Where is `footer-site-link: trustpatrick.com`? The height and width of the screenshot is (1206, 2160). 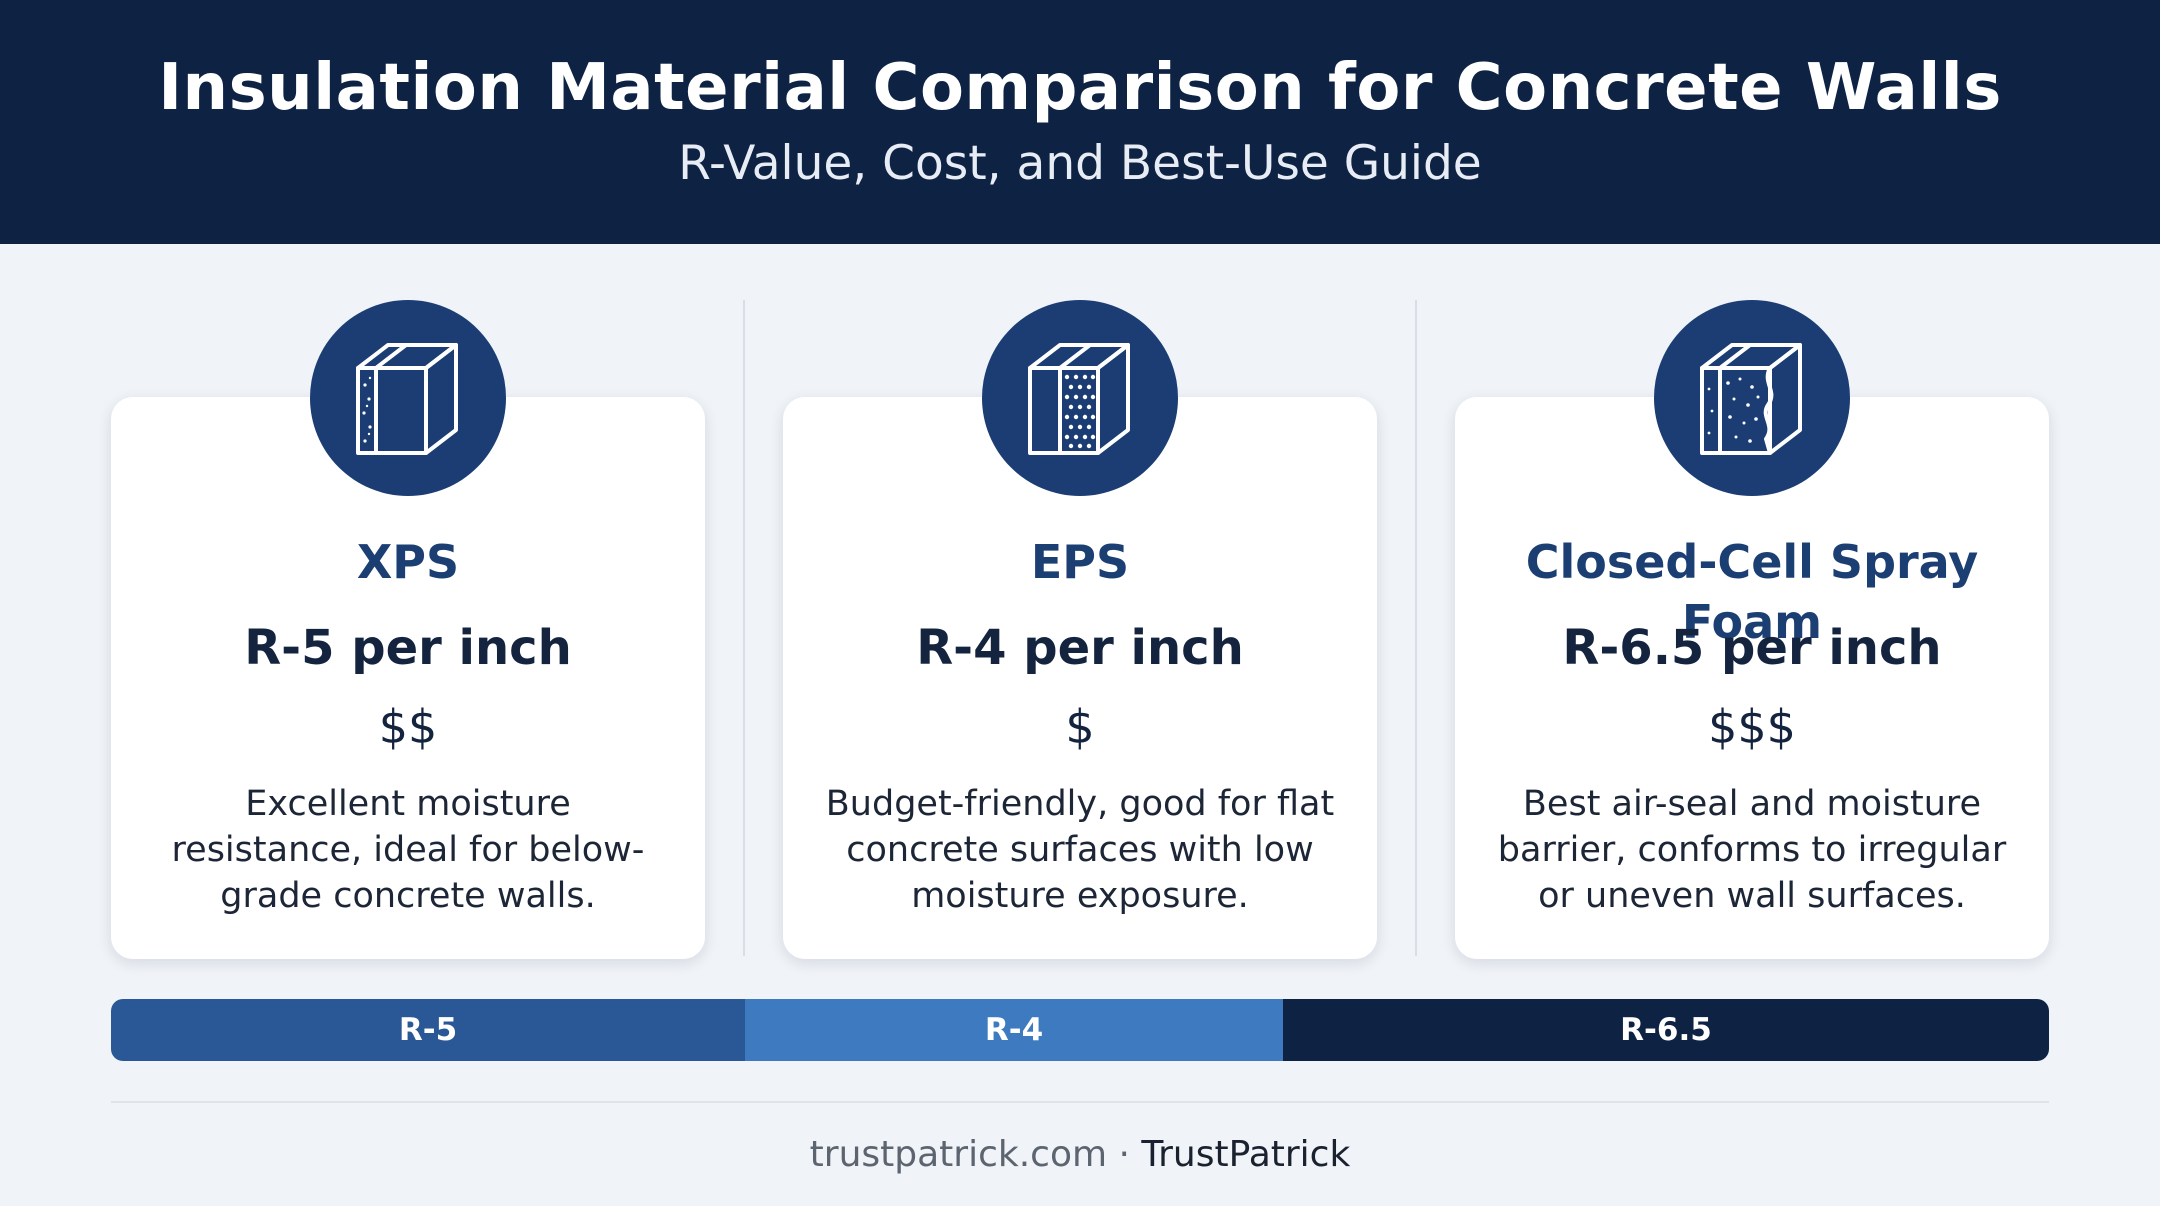
footer-site-link: trustpatrick.com is located at coordinates (958, 1154).